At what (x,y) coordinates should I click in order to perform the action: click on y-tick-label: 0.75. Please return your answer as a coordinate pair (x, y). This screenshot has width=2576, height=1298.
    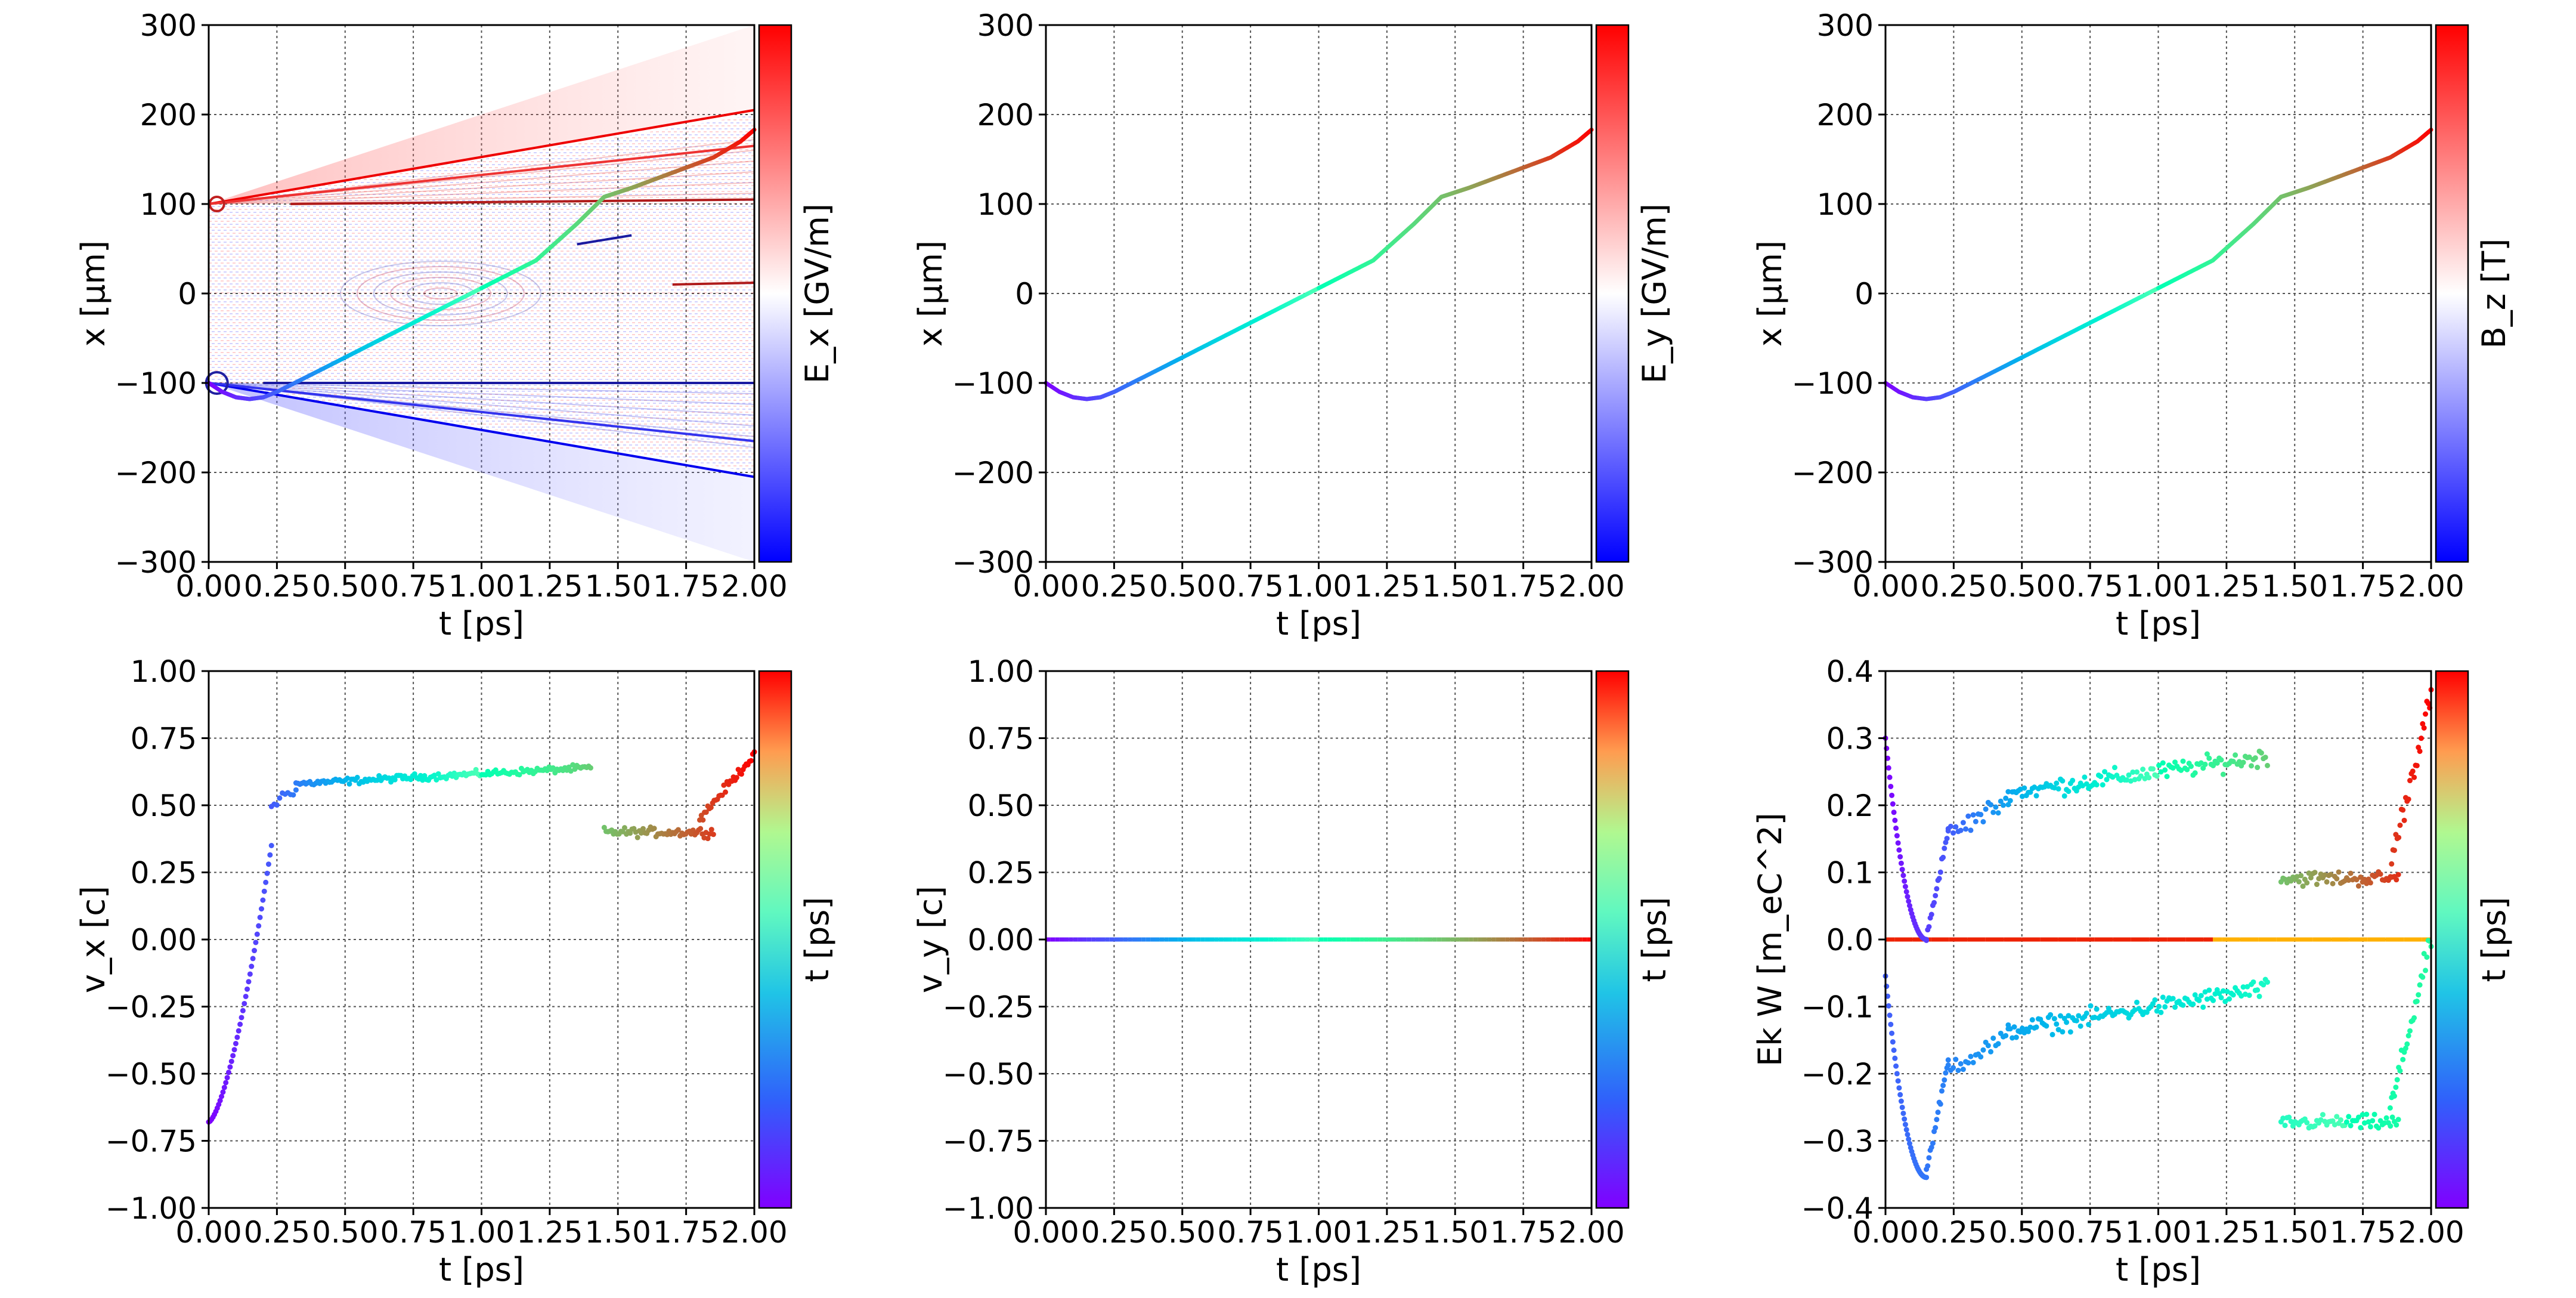
    Looking at the image, I should click on (164, 739).